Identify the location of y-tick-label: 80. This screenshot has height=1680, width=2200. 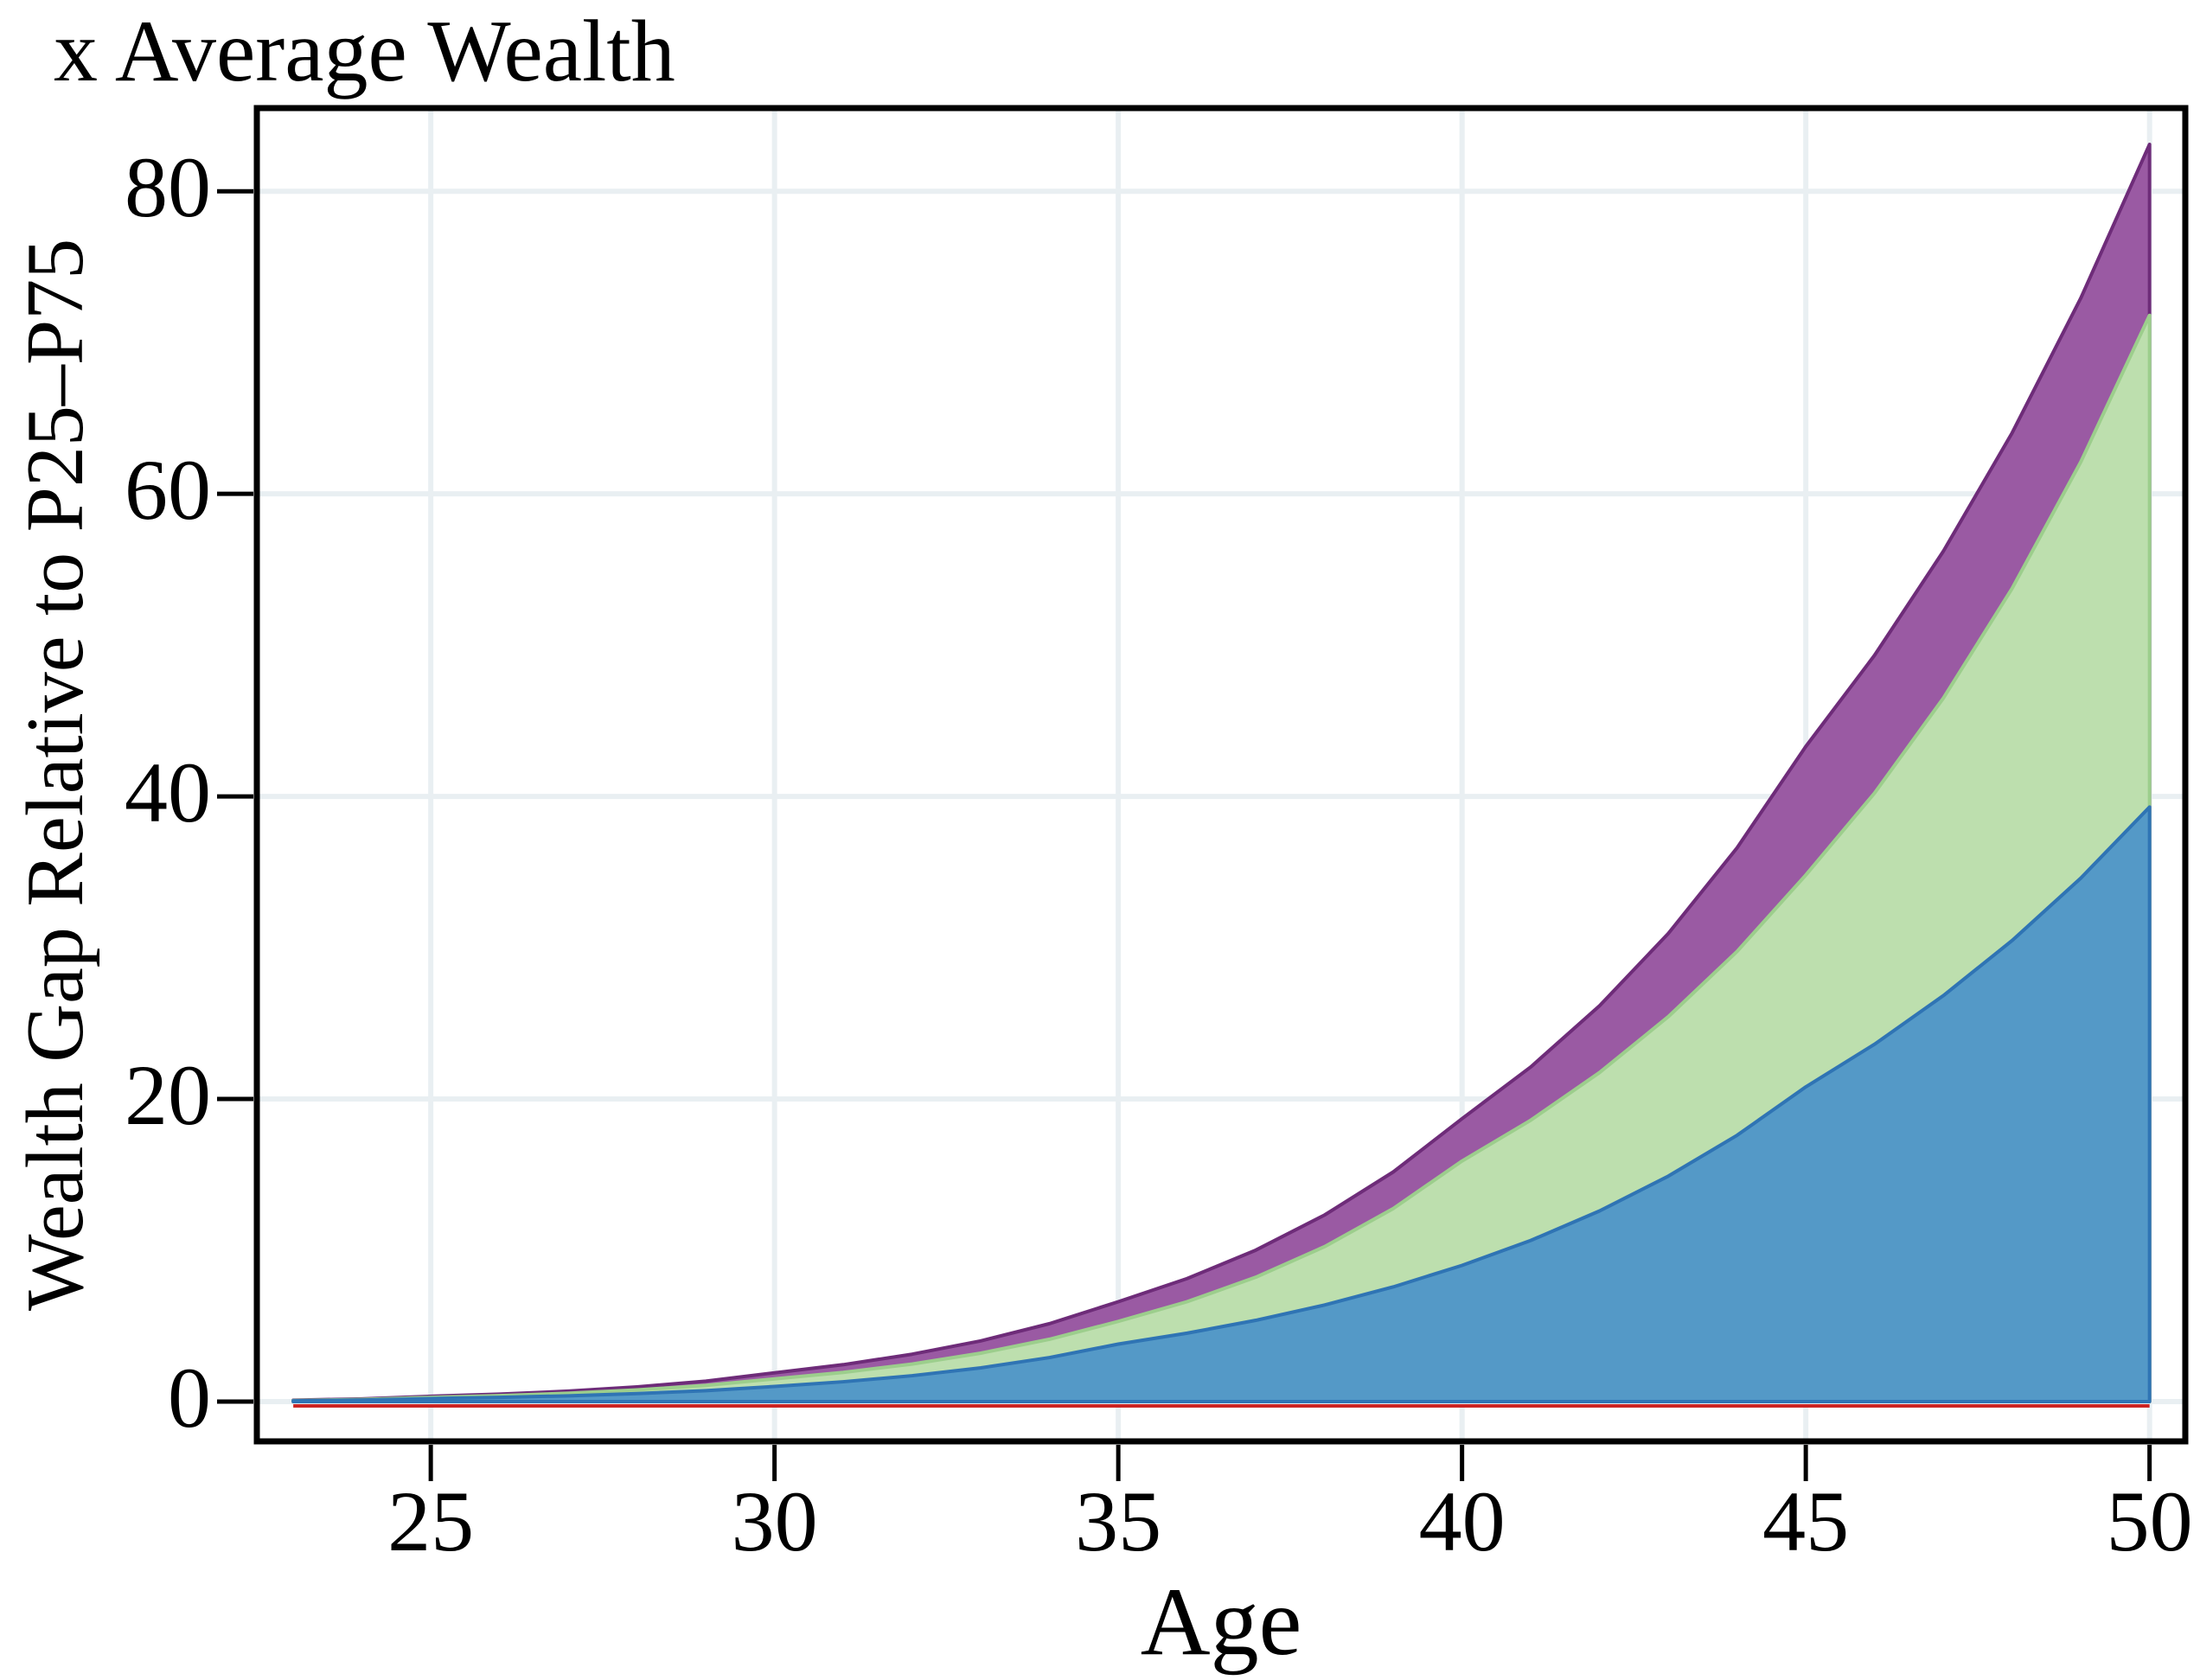
(168, 187).